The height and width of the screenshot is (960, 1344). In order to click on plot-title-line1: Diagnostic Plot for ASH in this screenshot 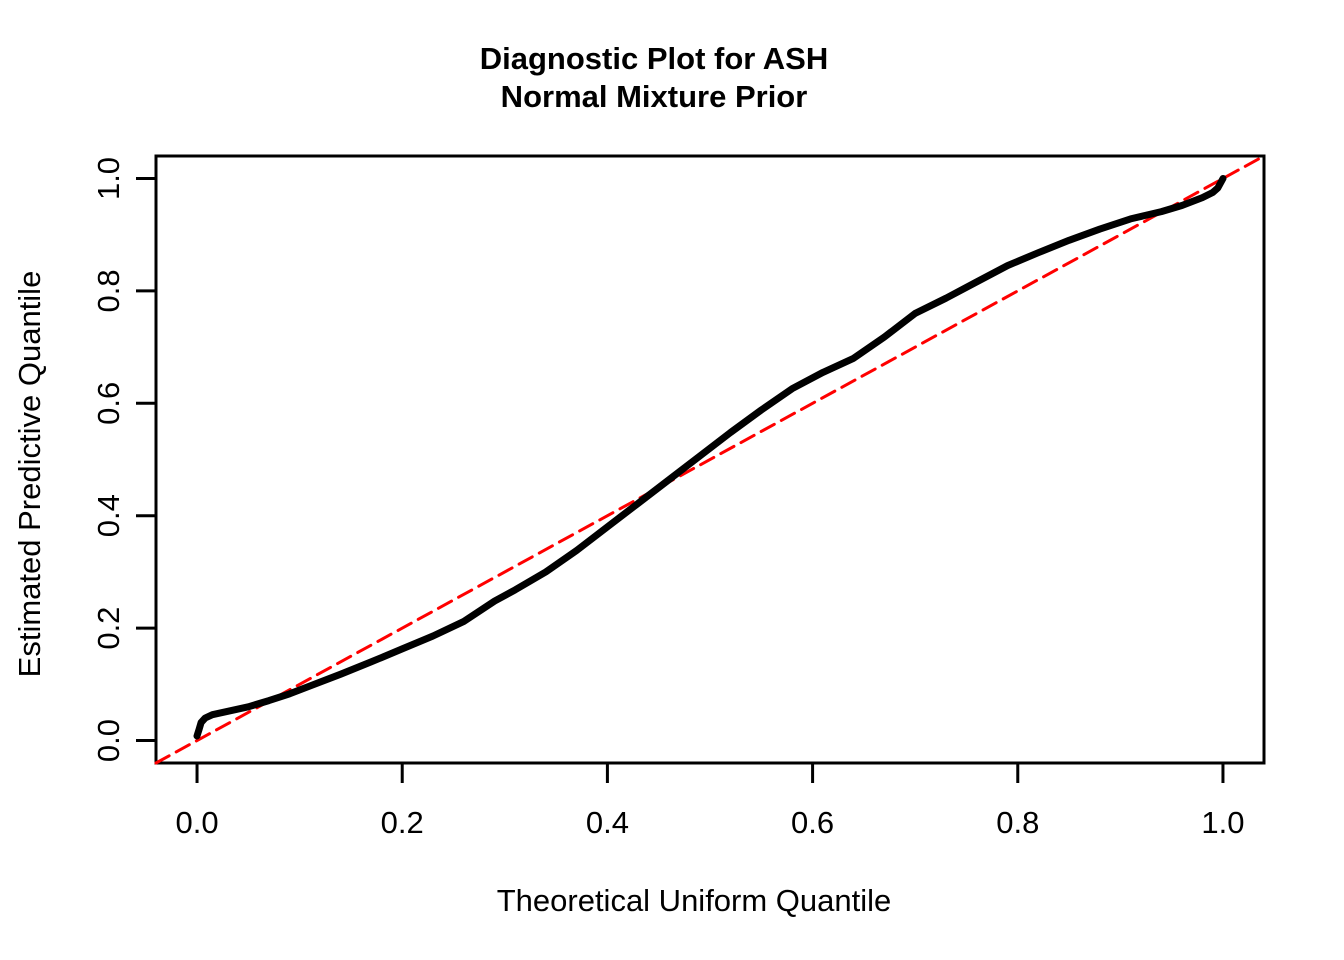, I will do `click(654, 58)`.